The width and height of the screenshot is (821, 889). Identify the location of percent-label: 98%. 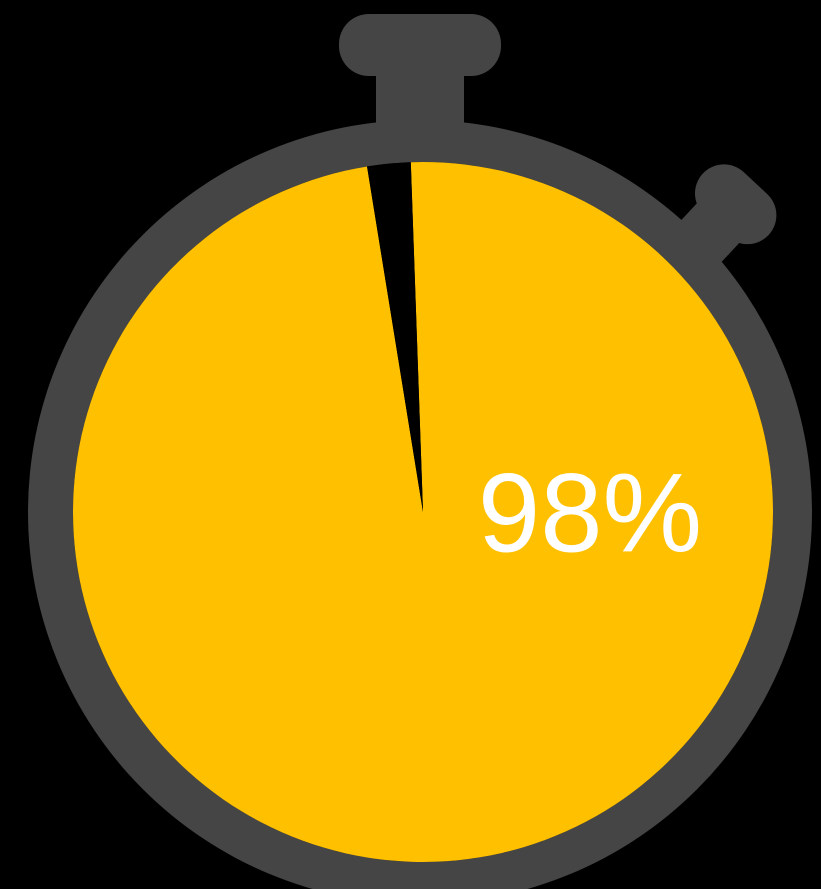
(590, 513).